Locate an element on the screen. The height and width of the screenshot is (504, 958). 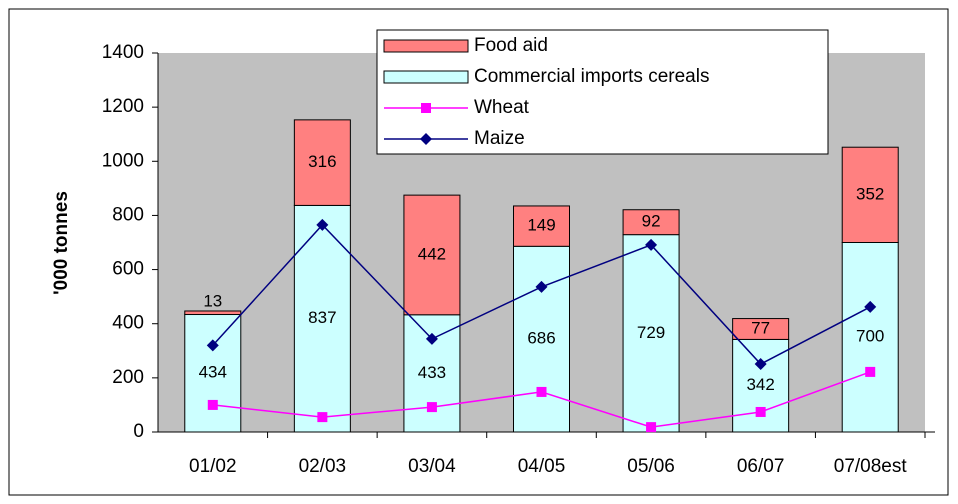
data-label: 700 is located at coordinates (870, 336).